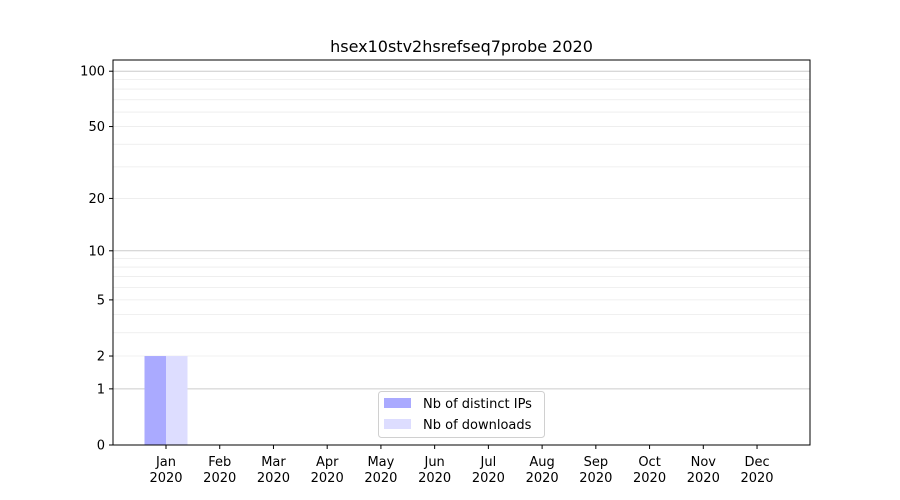  I want to click on bar-distinct-ips, so click(155, 400).